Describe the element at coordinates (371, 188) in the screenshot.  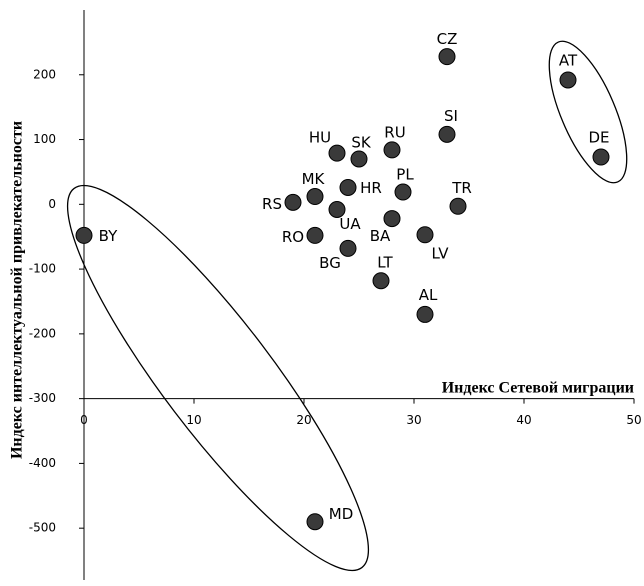
I see `point-label: HR` at that location.